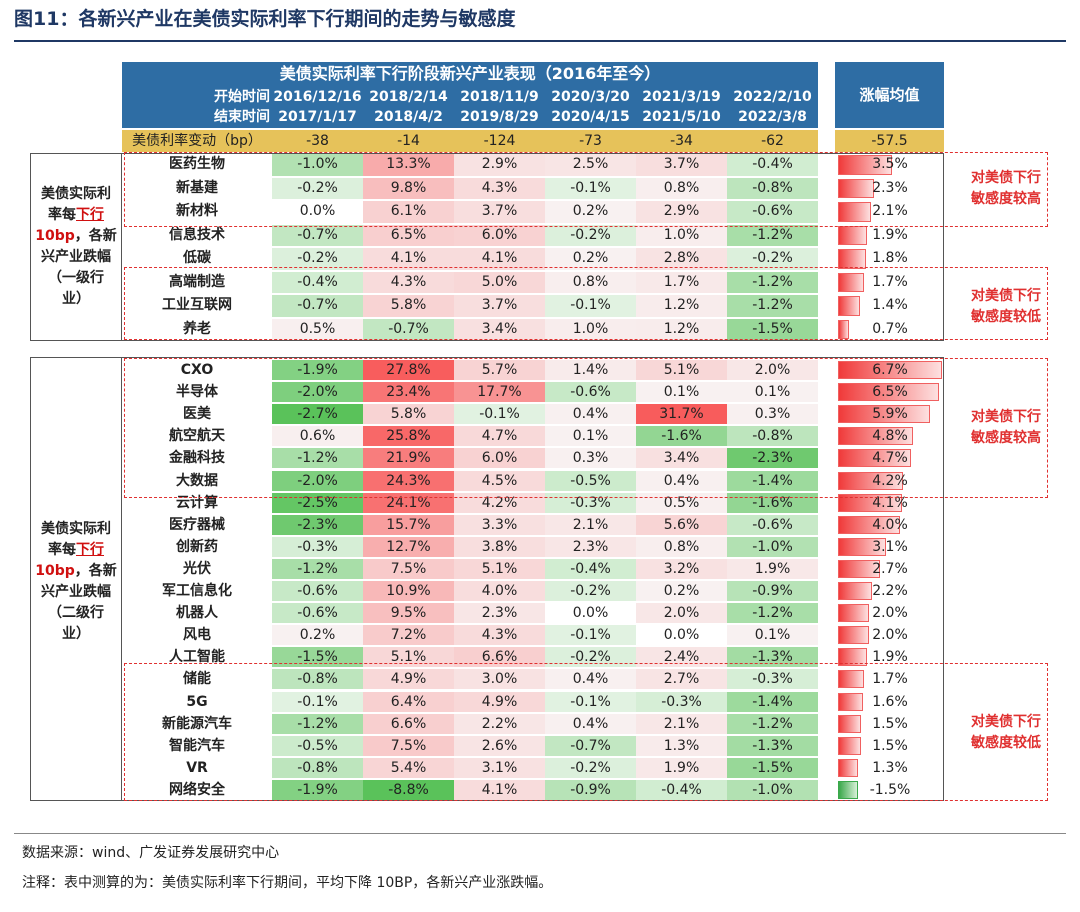 The height and width of the screenshot is (912, 1080). What do you see at coordinates (408, 789) in the screenshot?
I see `data-cell: -8.8%` at bounding box center [408, 789].